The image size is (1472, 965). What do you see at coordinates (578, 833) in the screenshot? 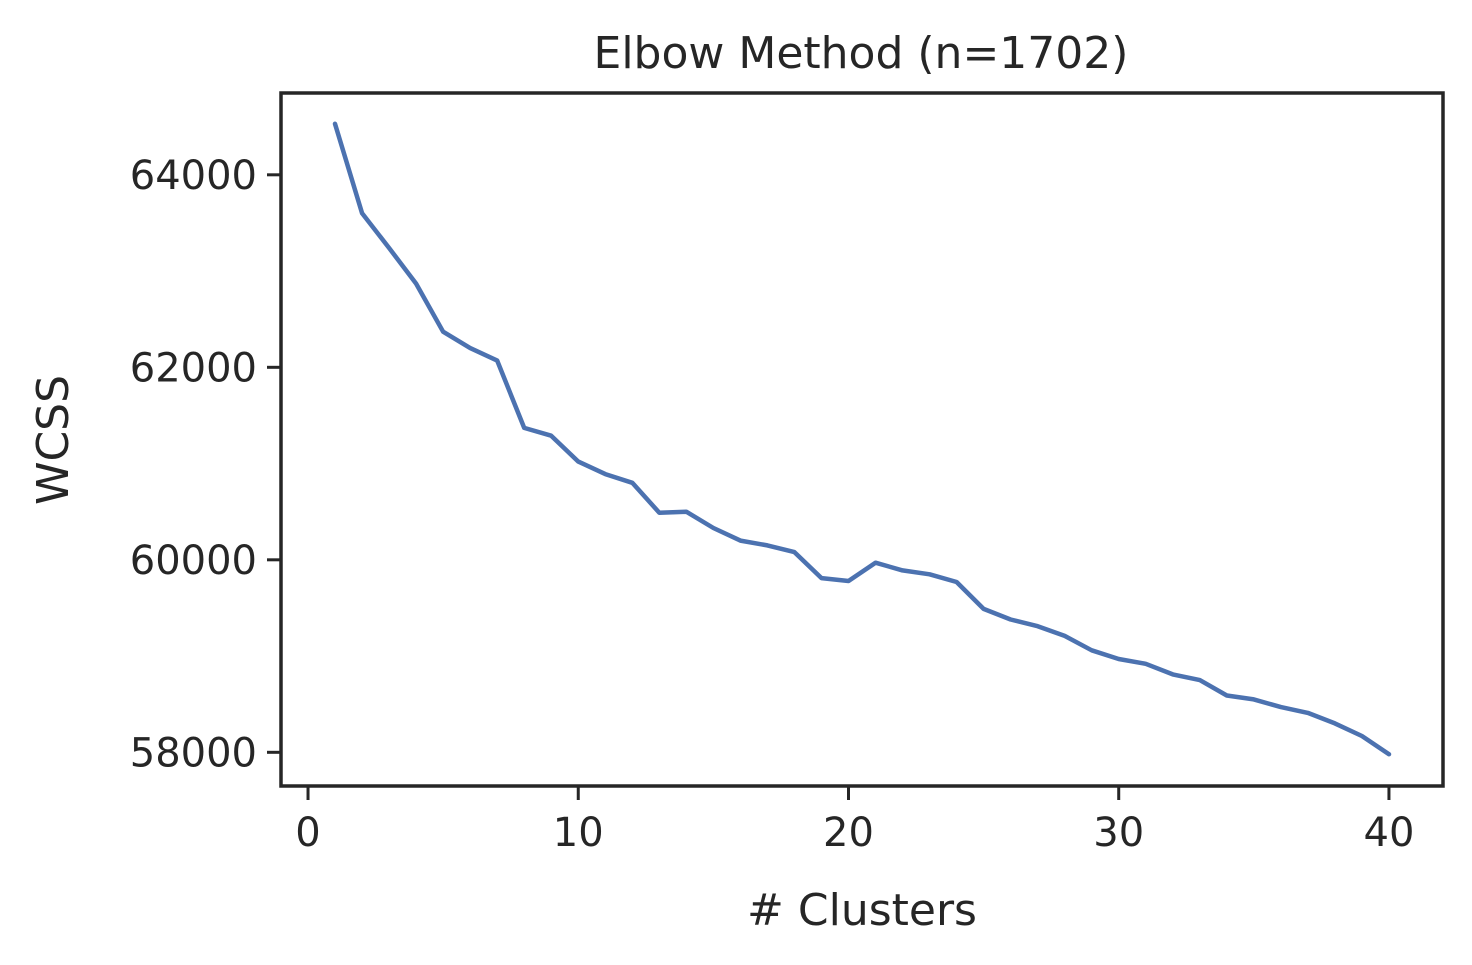
I see `x-tick-label: 10` at bounding box center [578, 833].